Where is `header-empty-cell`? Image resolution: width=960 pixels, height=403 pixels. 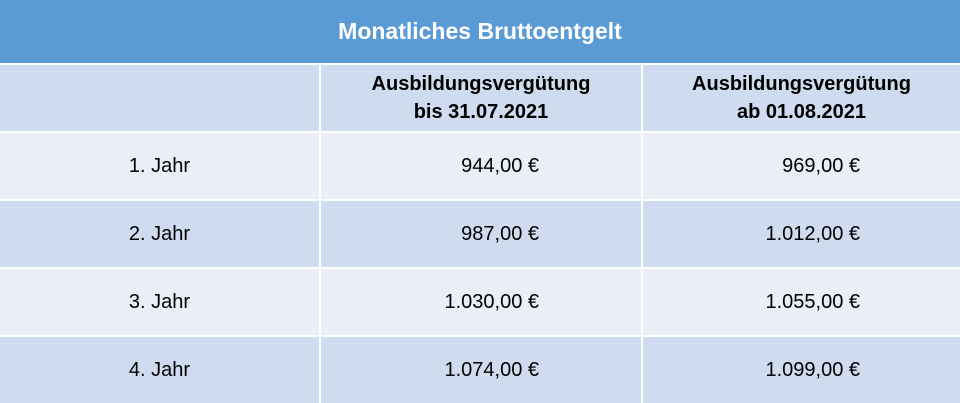
header-empty-cell is located at coordinates (159, 98).